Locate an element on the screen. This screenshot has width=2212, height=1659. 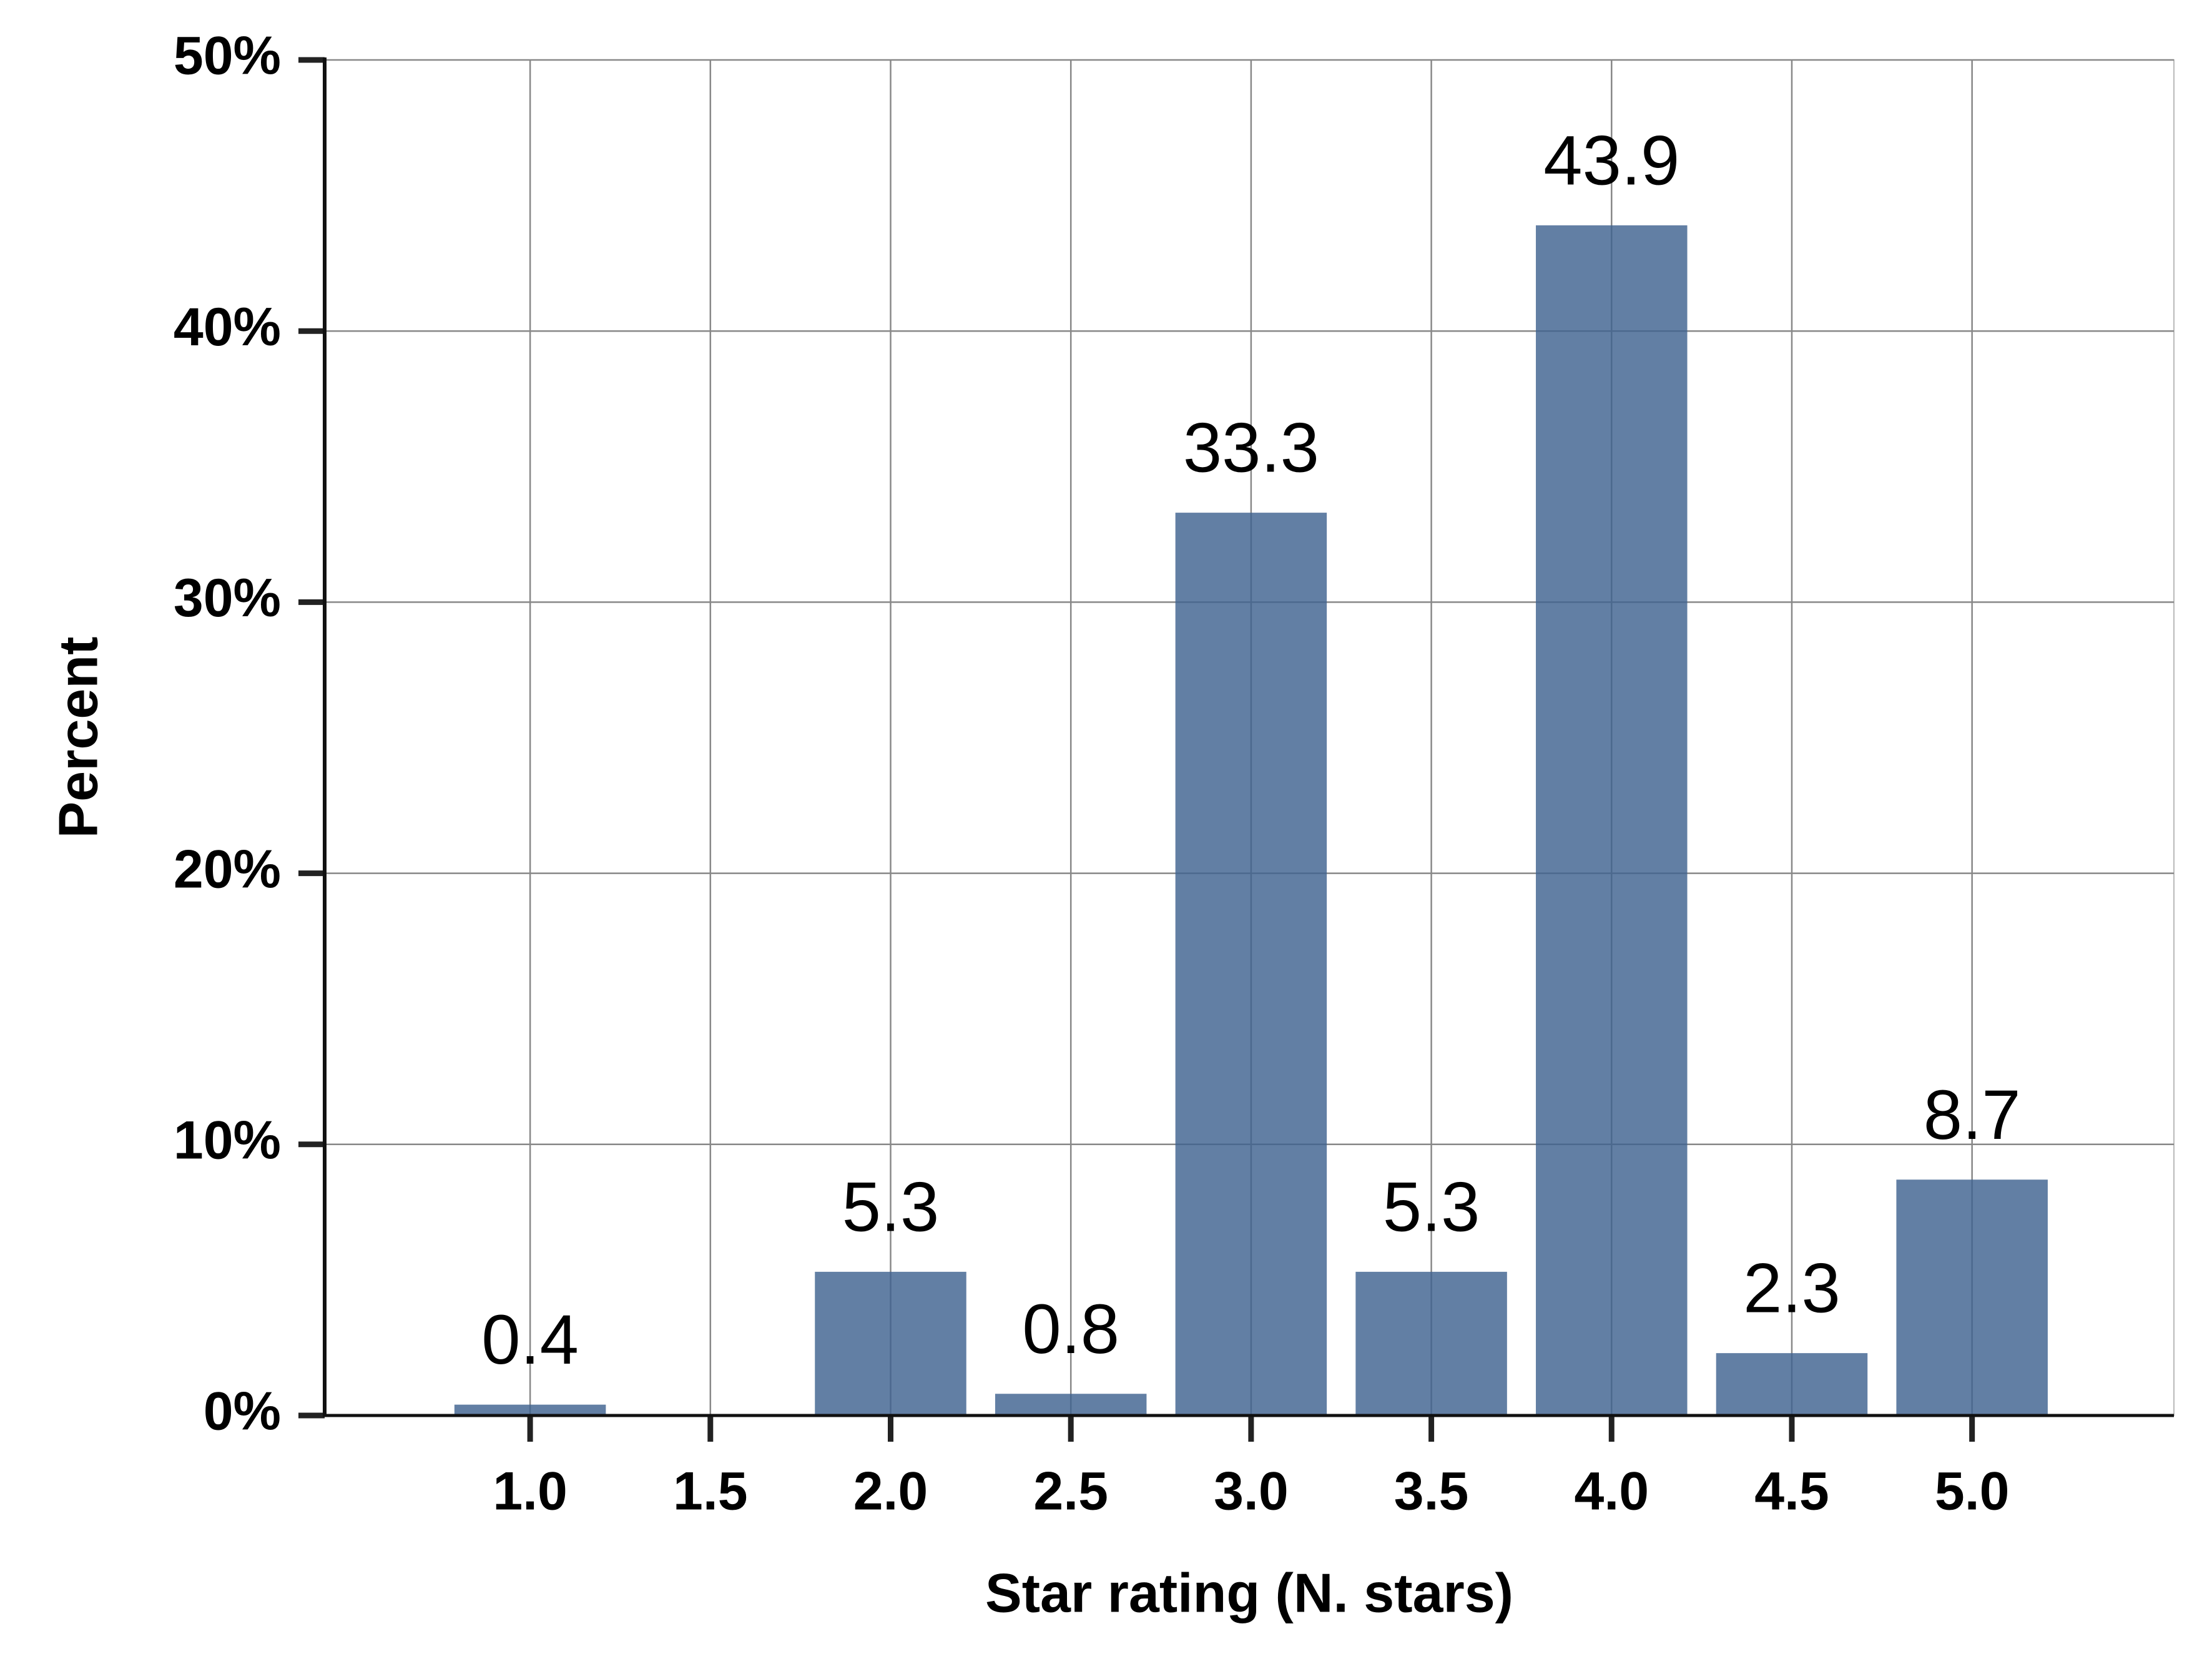
x-tick-label: 3.5 is located at coordinates (1431, 1492).